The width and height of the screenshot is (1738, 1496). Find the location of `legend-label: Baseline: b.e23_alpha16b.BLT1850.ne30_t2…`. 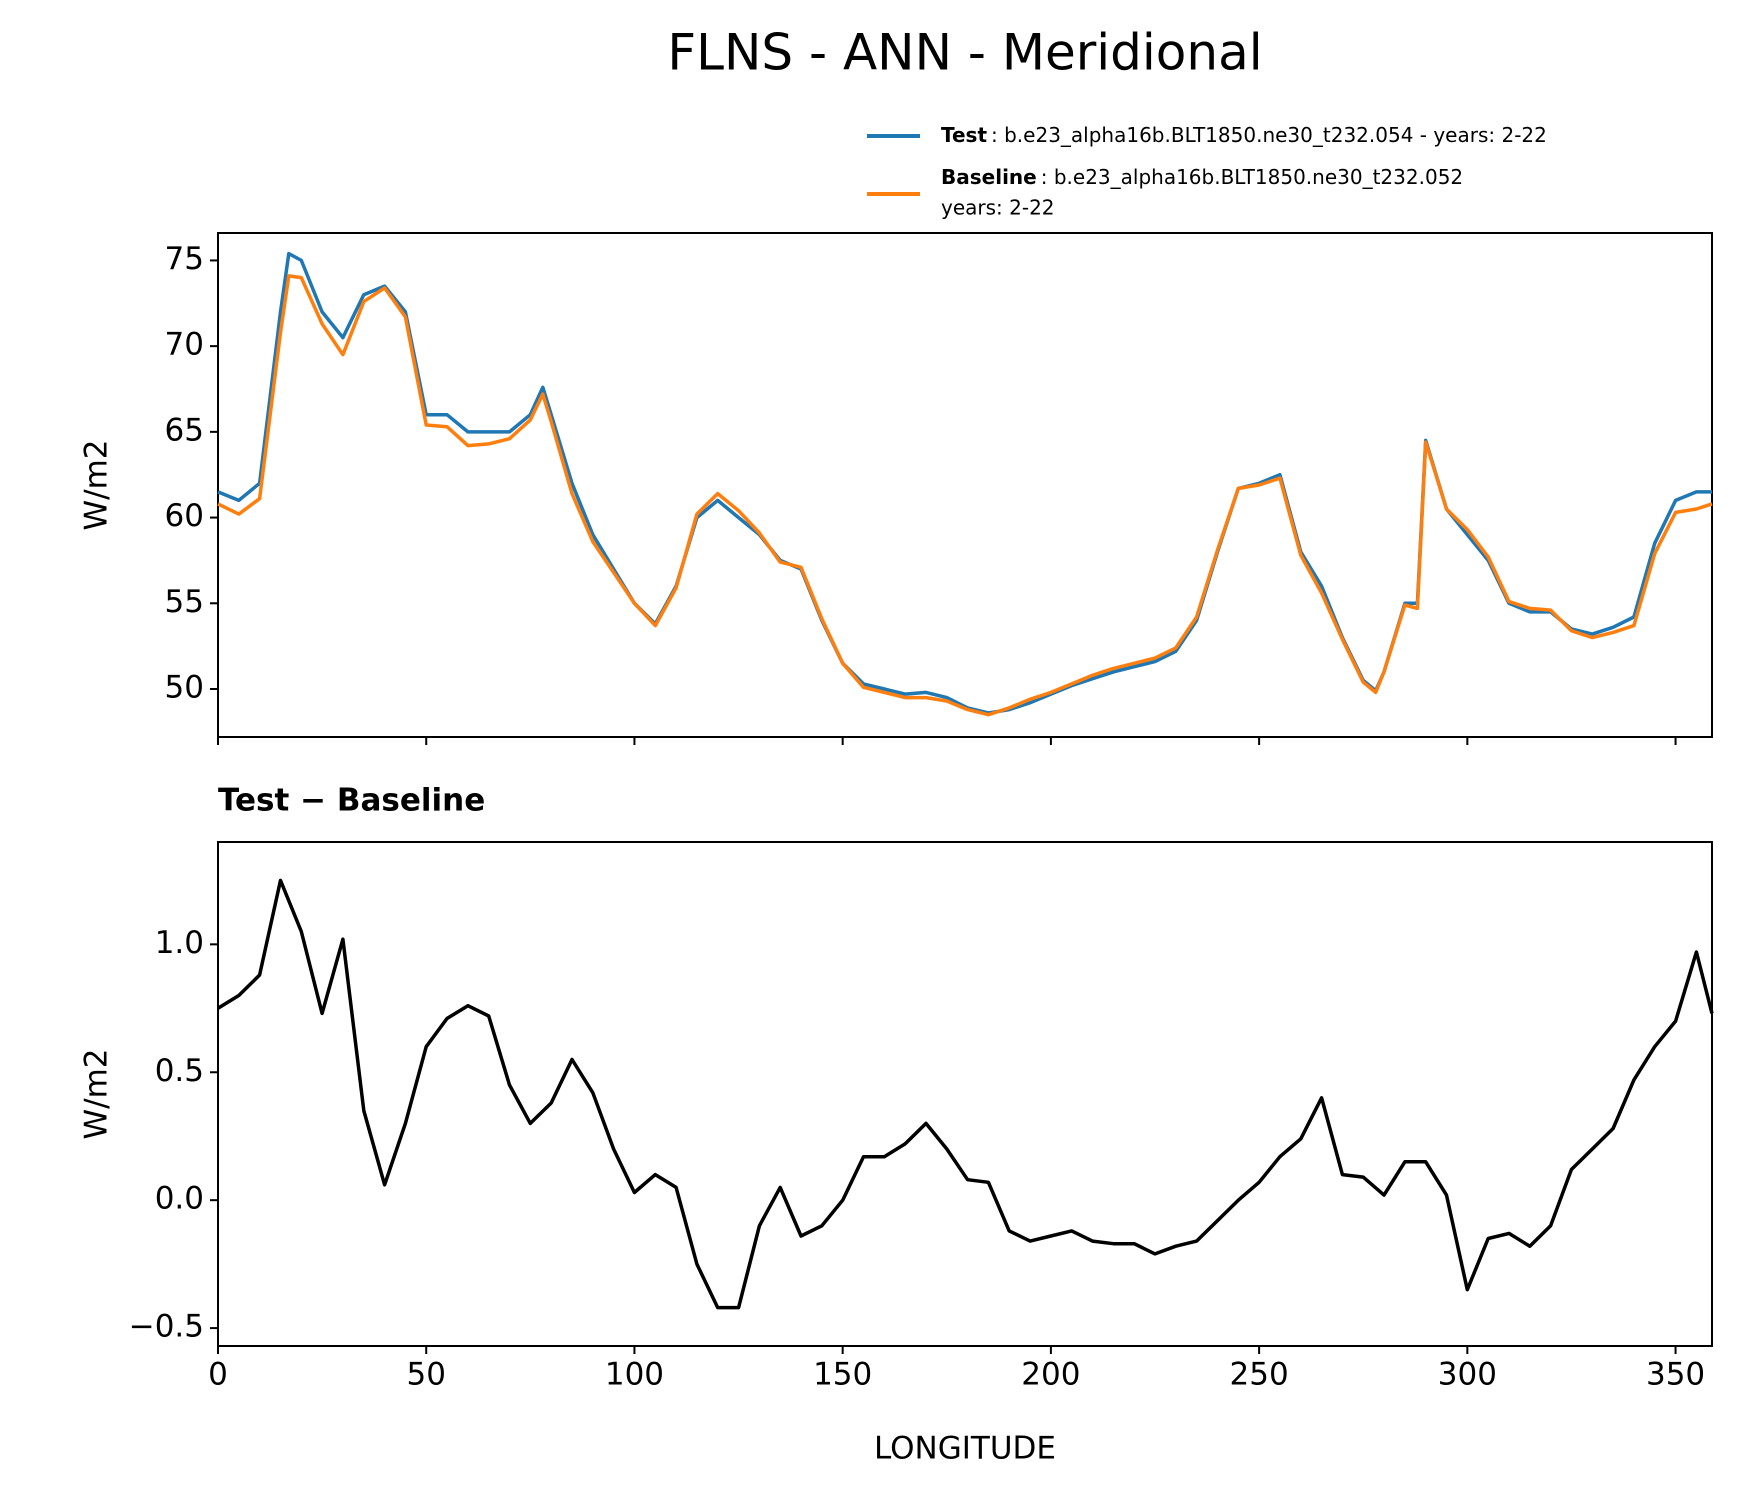

legend-label: Baseline: b.e23_alpha16b.BLT1850.ne30_t2… is located at coordinates (1202, 177).